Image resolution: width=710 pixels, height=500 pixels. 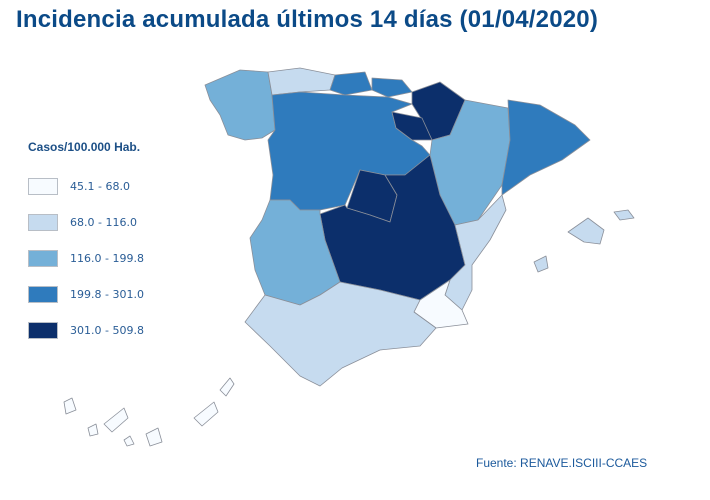 I want to click on legend-item: 68.0 - 116.0, so click(x=86, y=222).